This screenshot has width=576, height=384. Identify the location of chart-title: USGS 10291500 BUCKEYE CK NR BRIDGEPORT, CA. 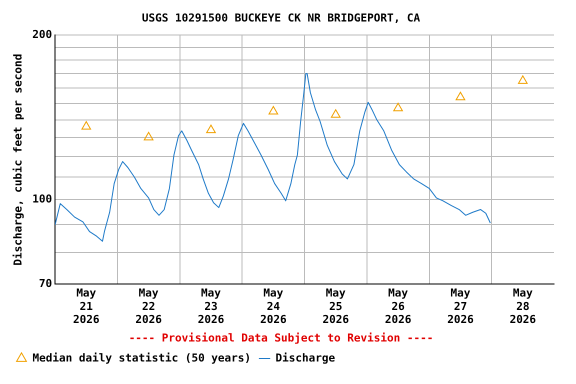
(281, 17).